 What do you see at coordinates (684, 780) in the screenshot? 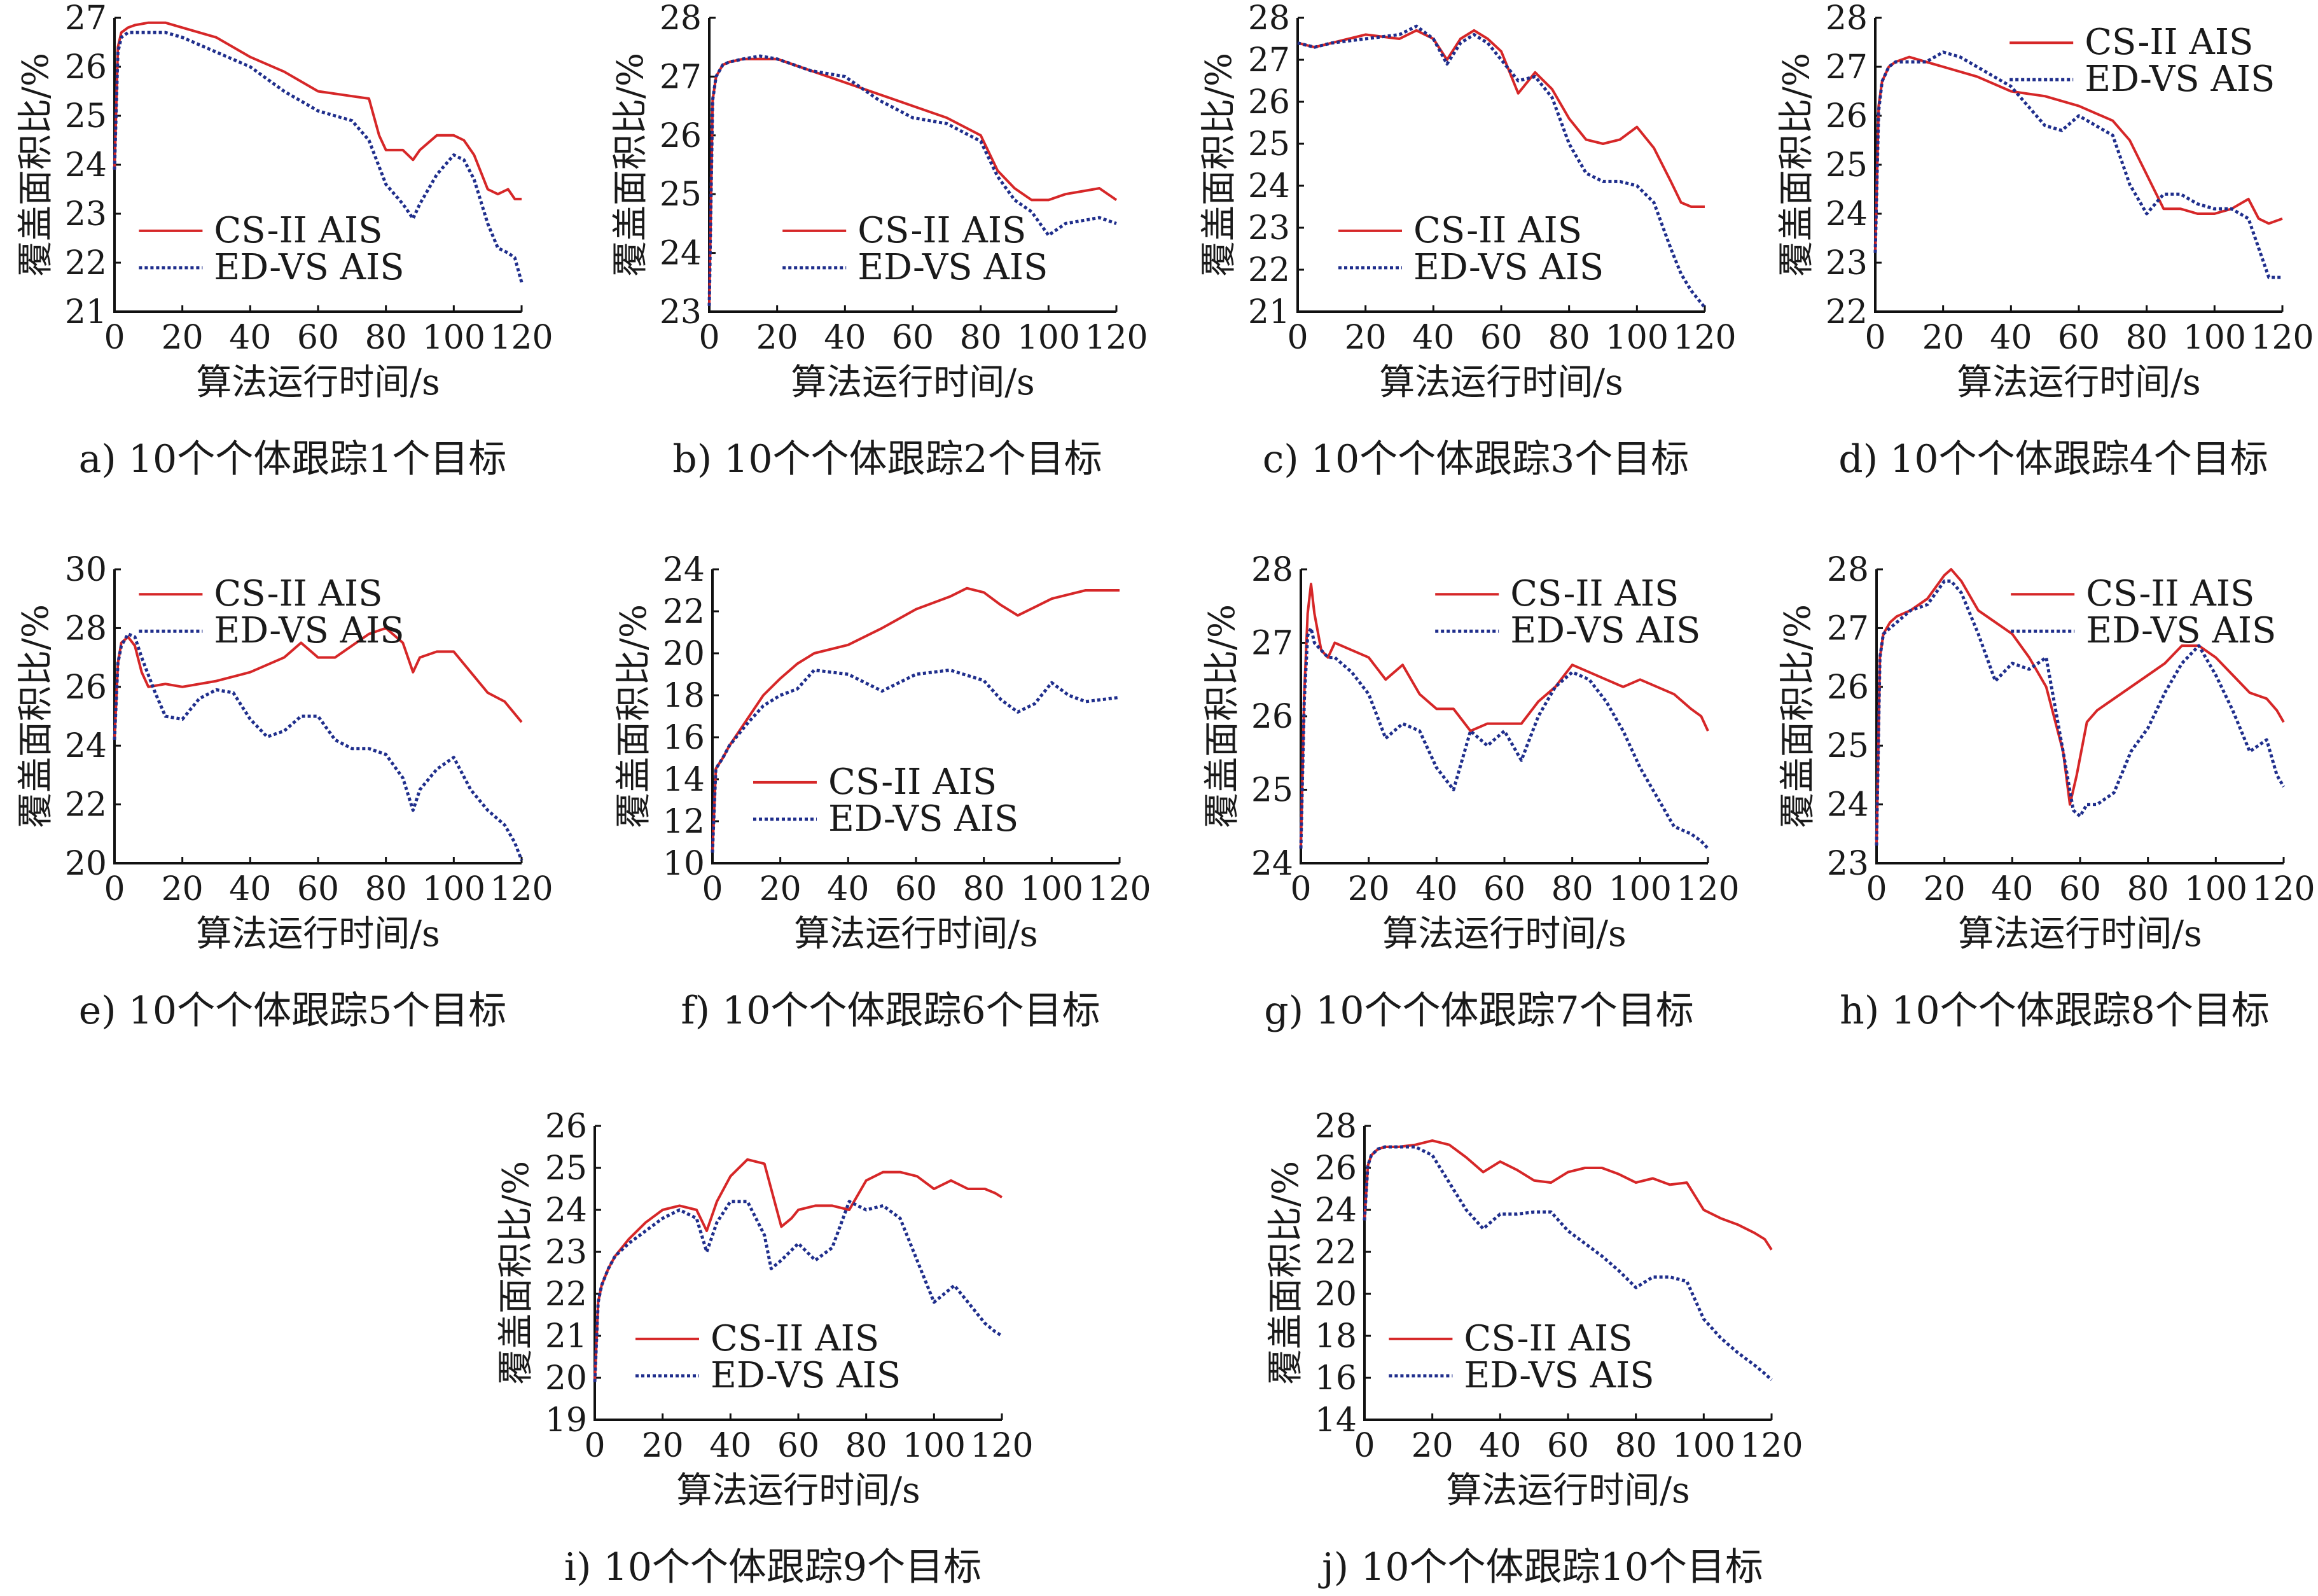
I see `y-tick-label: 14` at bounding box center [684, 780].